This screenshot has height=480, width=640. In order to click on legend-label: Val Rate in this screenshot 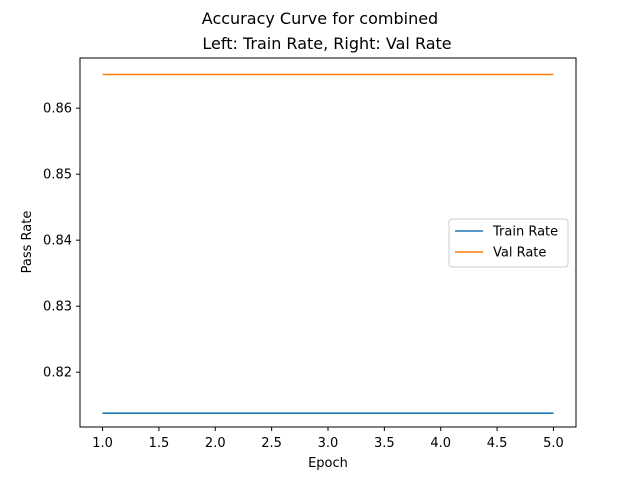, I will do `click(519, 253)`.